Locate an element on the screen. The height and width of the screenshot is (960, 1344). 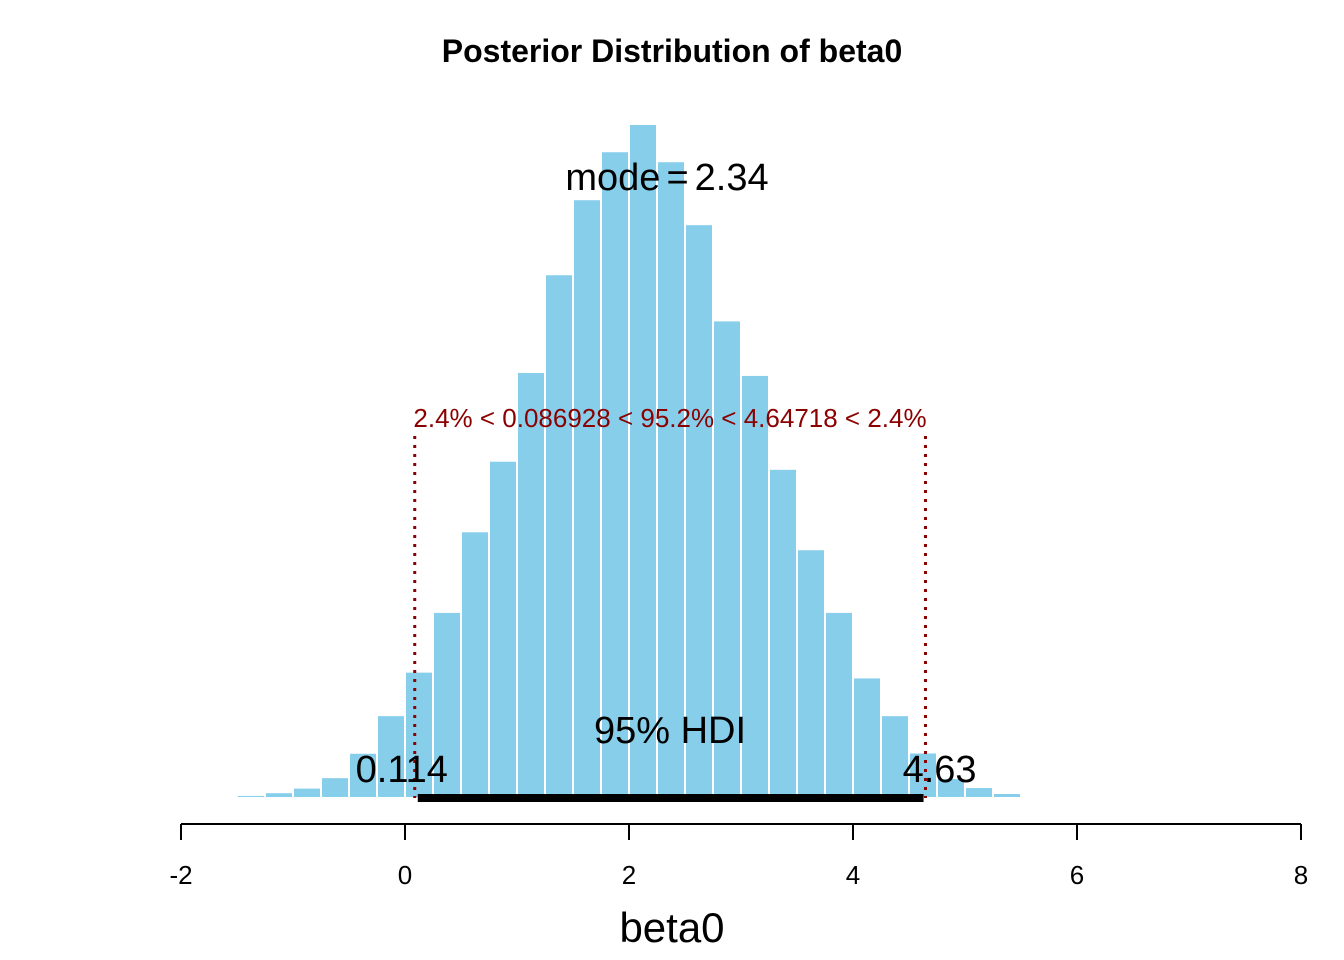
x-tick-label: 6 is located at coordinates (1077, 875).